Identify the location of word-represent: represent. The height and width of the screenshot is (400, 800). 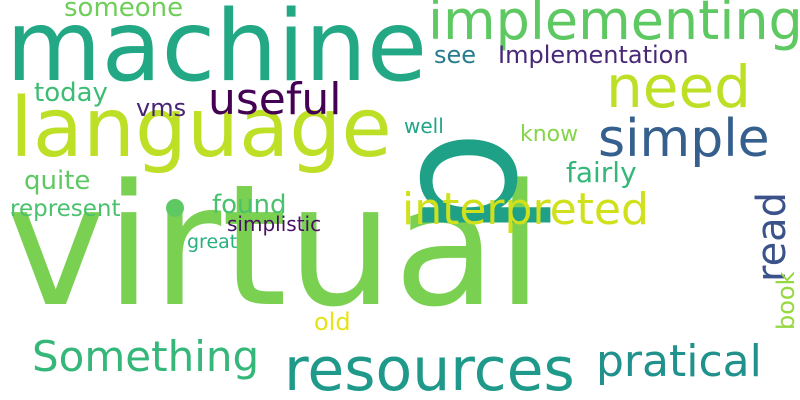
(65, 209).